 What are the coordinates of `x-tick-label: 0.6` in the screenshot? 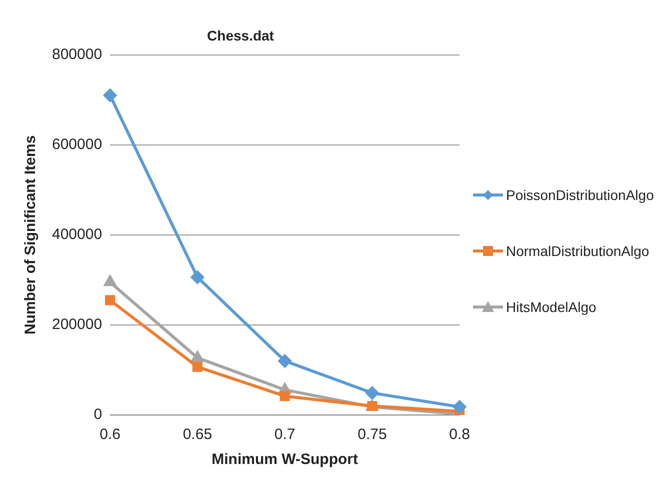 It's located at (110, 435).